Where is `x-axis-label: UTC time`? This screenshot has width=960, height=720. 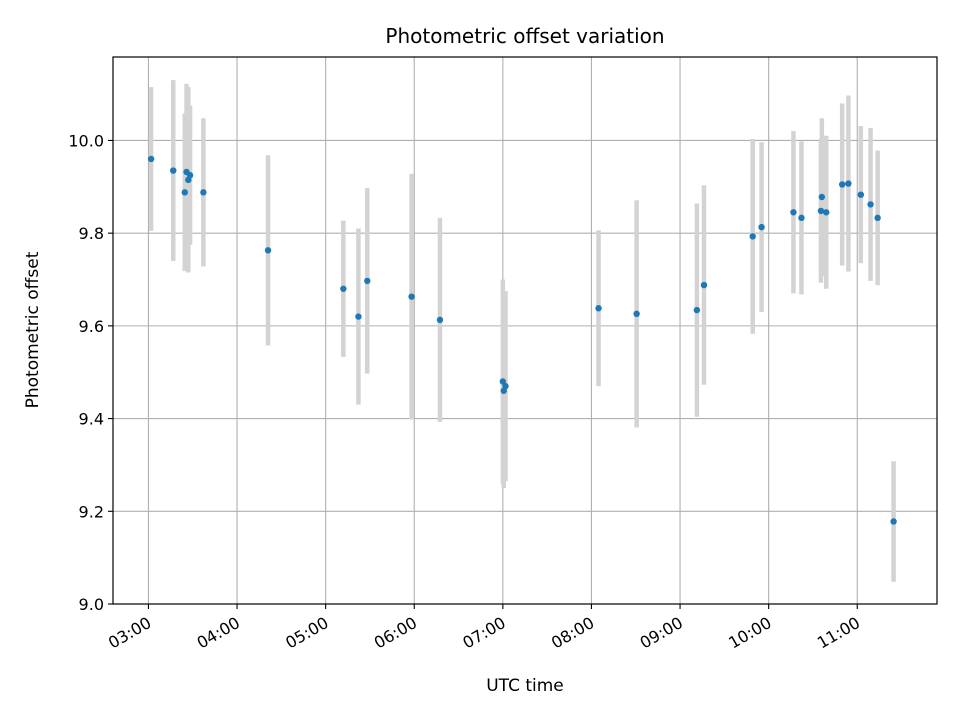
x-axis-label: UTC time is located at coordinates (525, 686).